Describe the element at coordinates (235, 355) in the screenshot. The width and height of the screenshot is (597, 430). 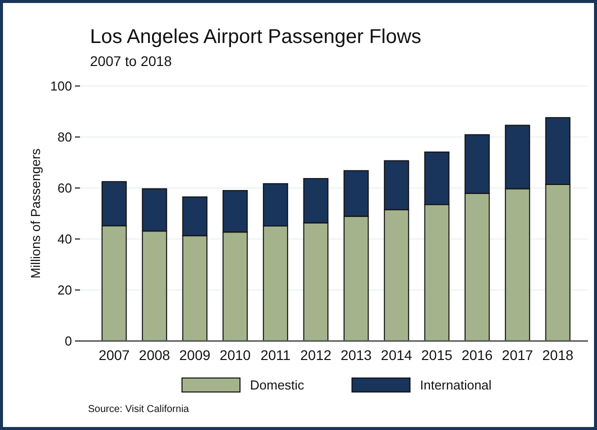
I see `x-tick-label: 2010` at that location.